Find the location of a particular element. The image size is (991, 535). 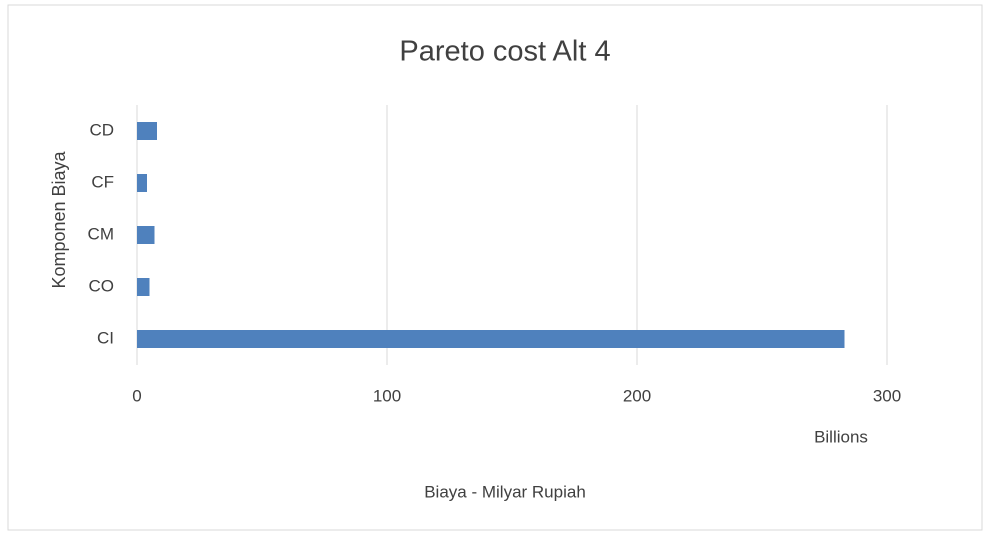

y-tick-label: CM is located at coordinates (101, 233).